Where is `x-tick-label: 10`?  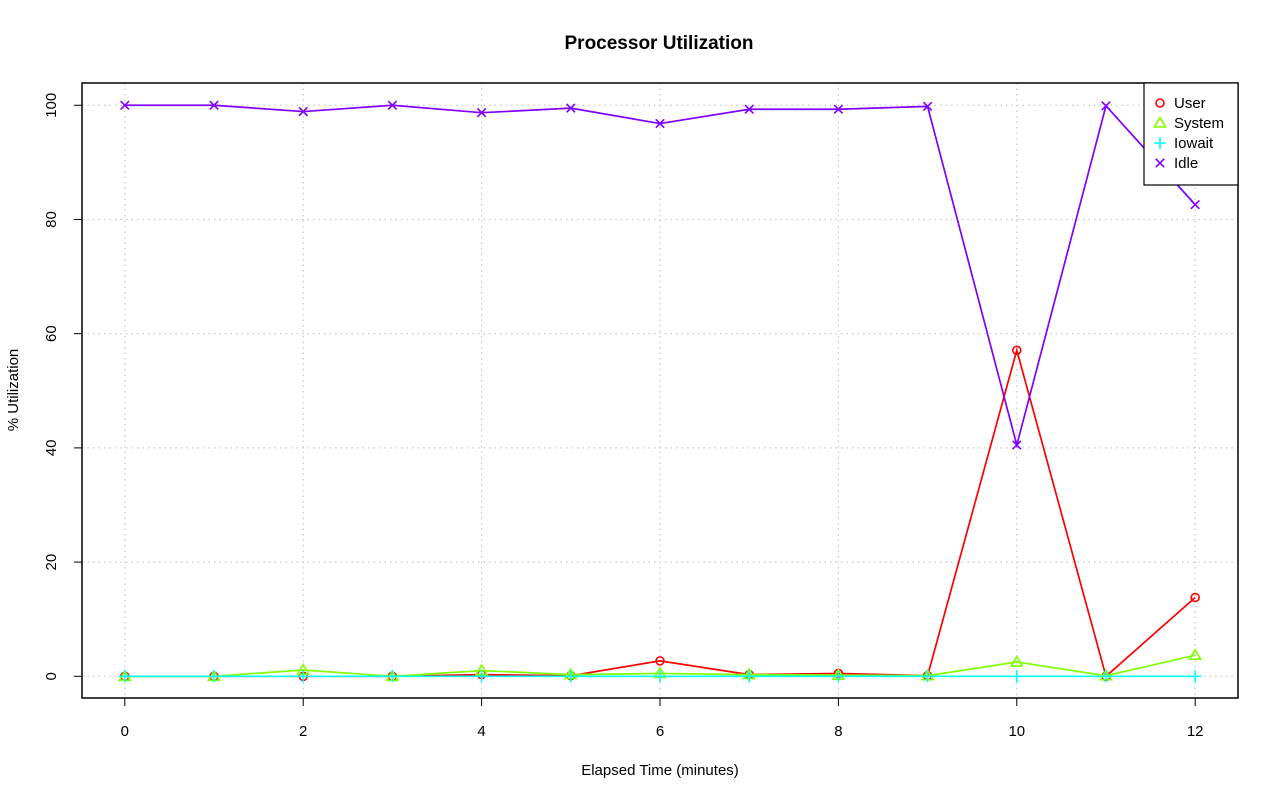
x-tick-label: 10 is located at coordinates (1016, 731).